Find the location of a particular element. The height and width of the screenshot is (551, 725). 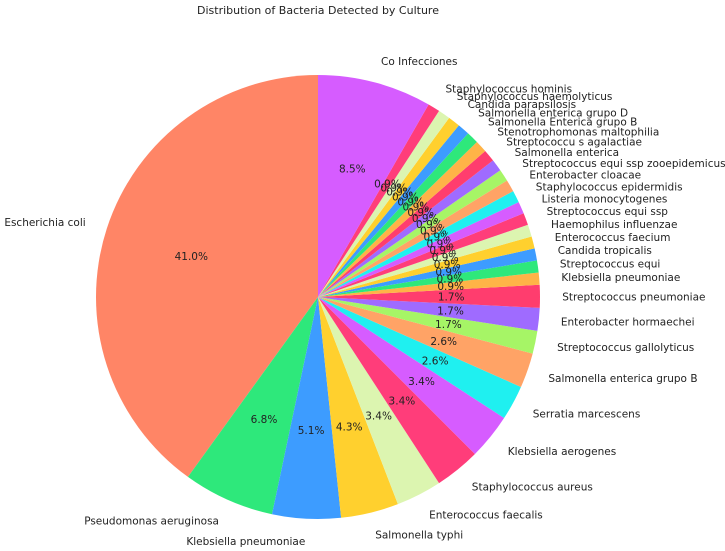

category-label: Klebsiella aerogenes is located at coordinates (562, 452).